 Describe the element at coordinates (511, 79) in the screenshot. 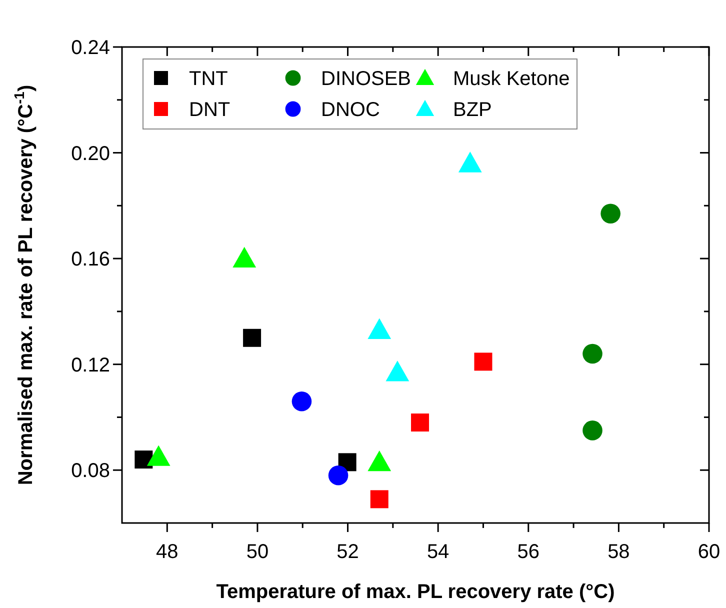

I see `legend-label: Musk Ketone` at that location.